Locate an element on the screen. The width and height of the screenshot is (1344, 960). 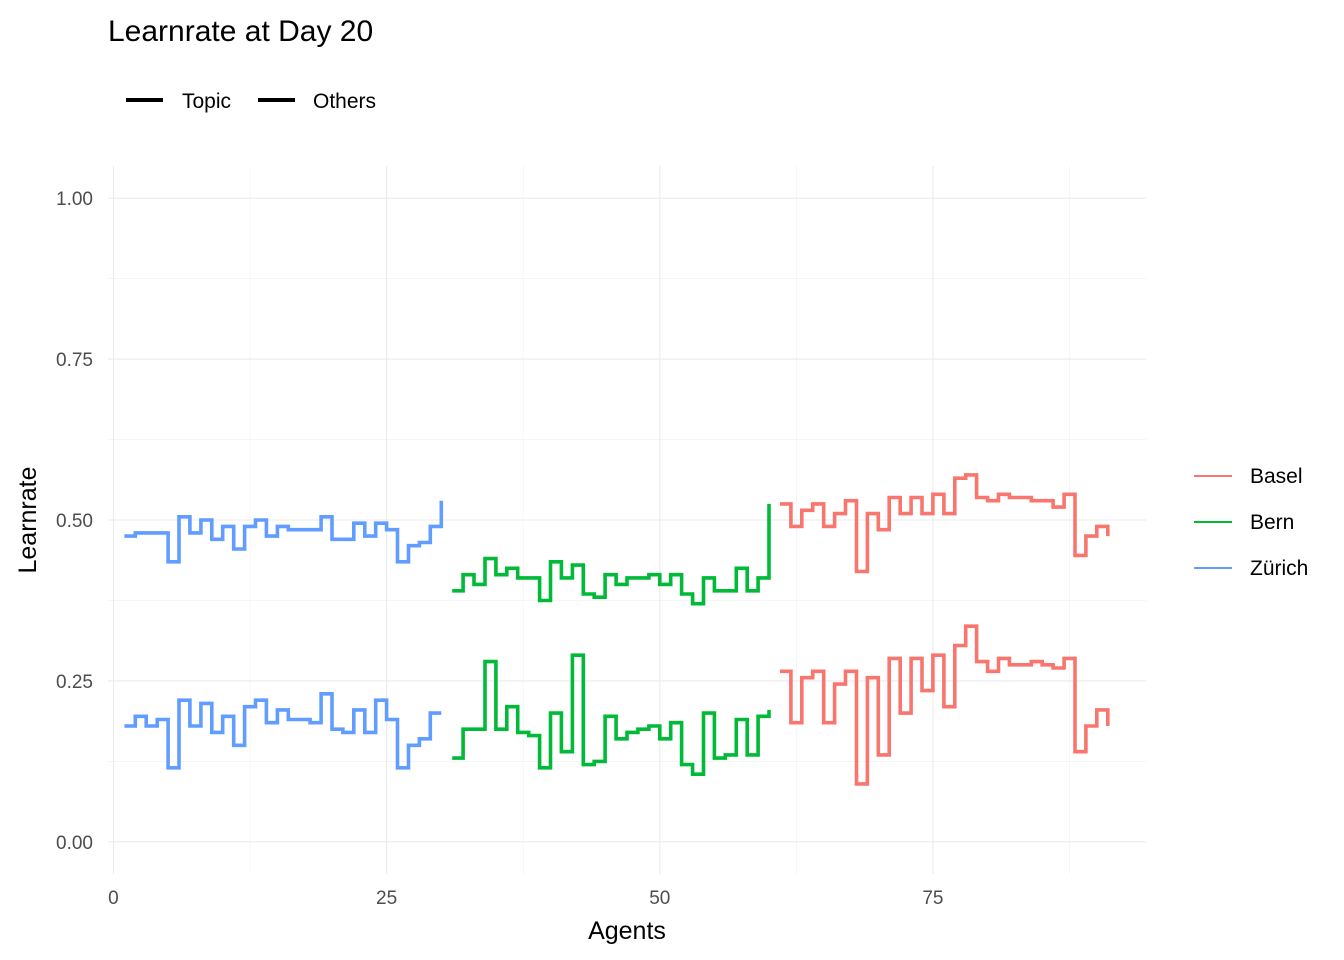
series-line-zurich-topic is located at coordinates (284, 532).